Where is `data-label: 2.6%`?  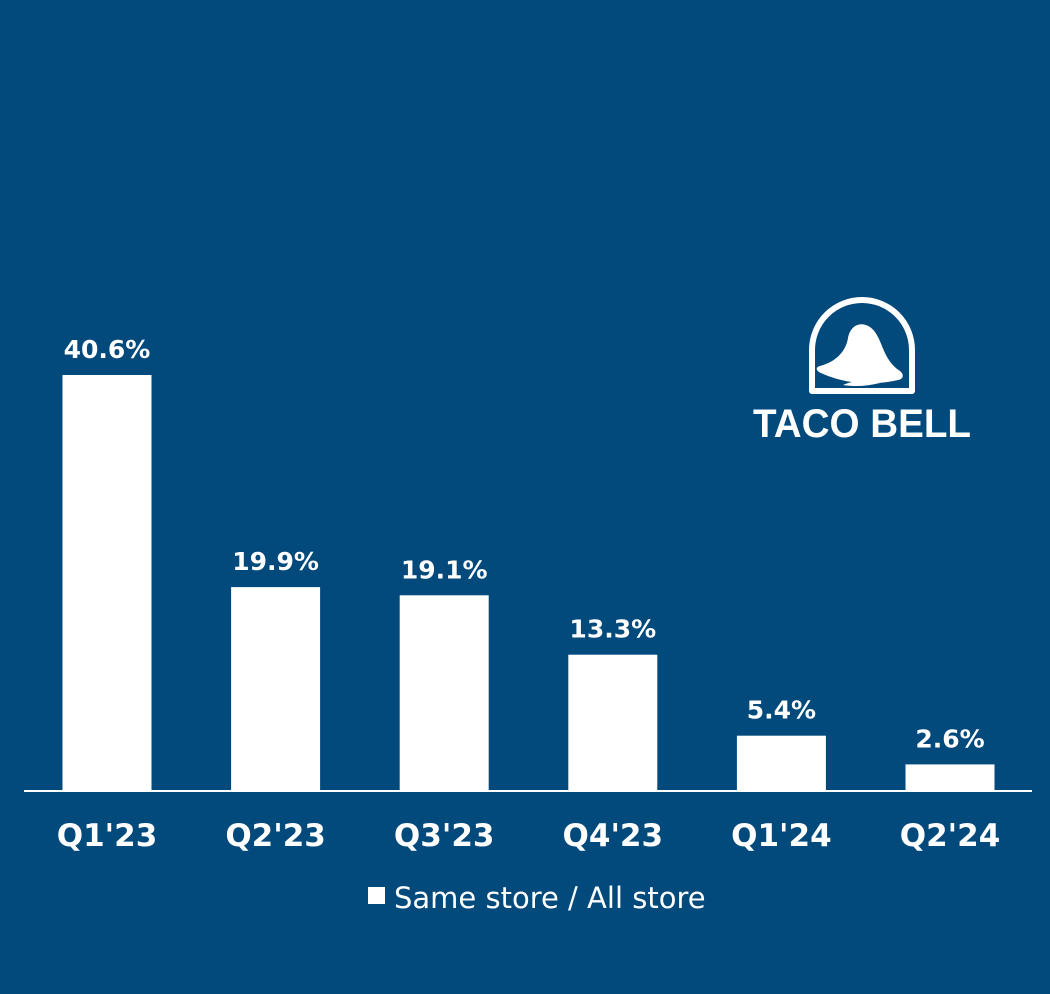
data-label: 2.6% is located at coordinates (949, 738).